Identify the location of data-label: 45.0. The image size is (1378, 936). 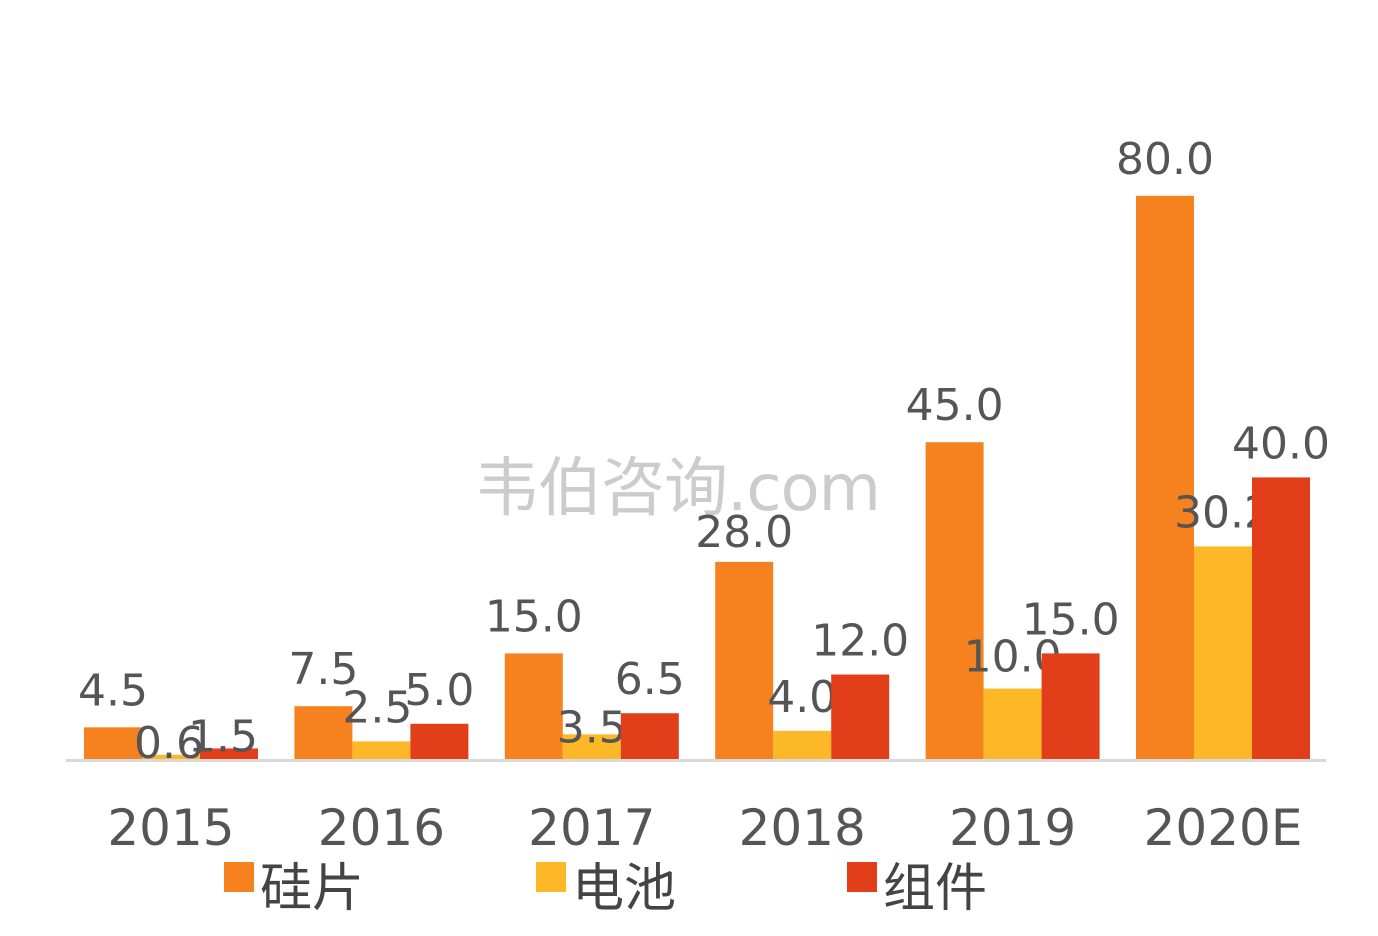
(955, 405).